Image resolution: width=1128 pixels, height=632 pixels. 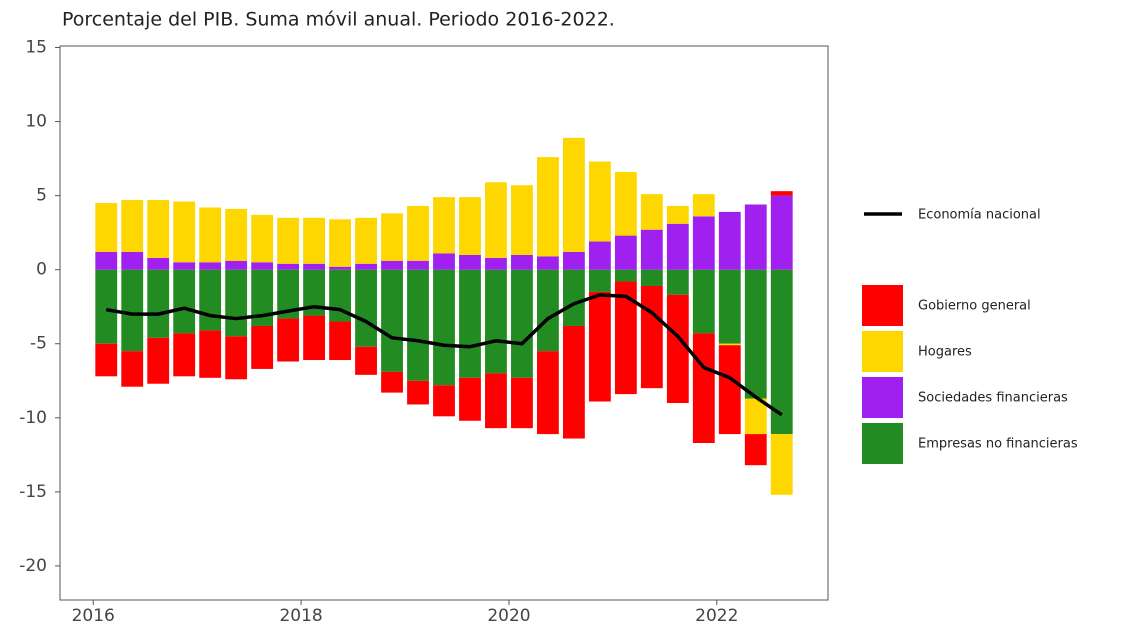 What do you see at coordinates (41, 270) in the screenshot?
I see `y-tick-label: 0` at bounding box center [41, 270].